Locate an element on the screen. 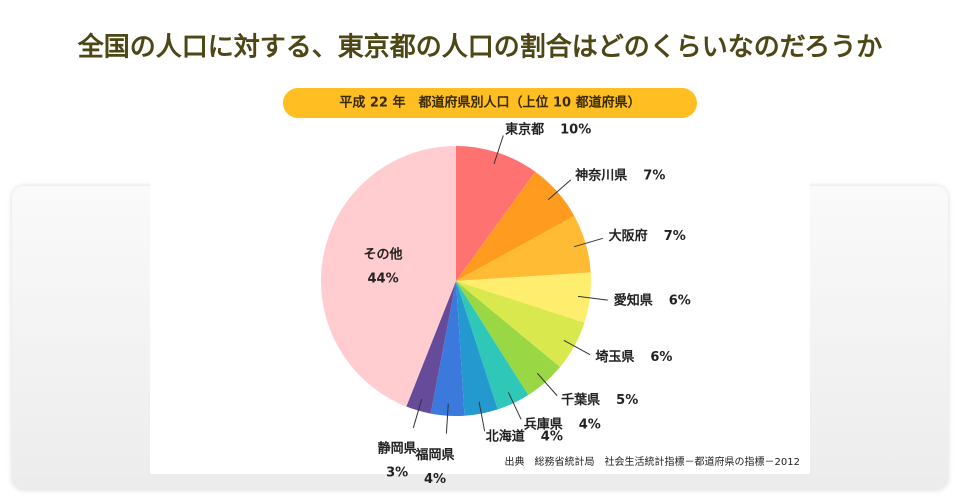 The width and height of the screenshot is (960, 500). category-label: 静岡県 is located at coordinates (397, 449).